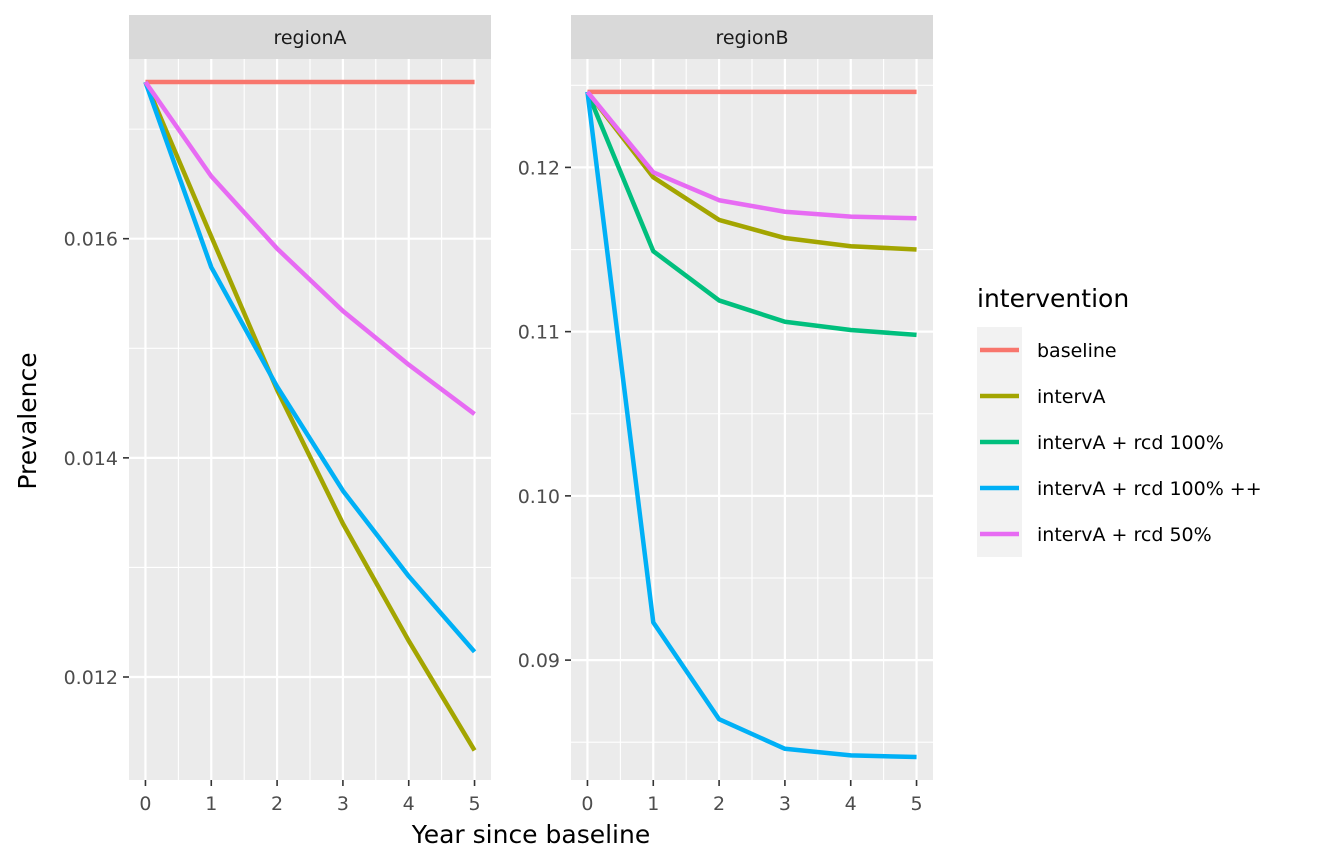 This screenshot has width=1344, height=865. I want to click on legend-label: intervA + rcd 100% ++, so click(1149, 489).